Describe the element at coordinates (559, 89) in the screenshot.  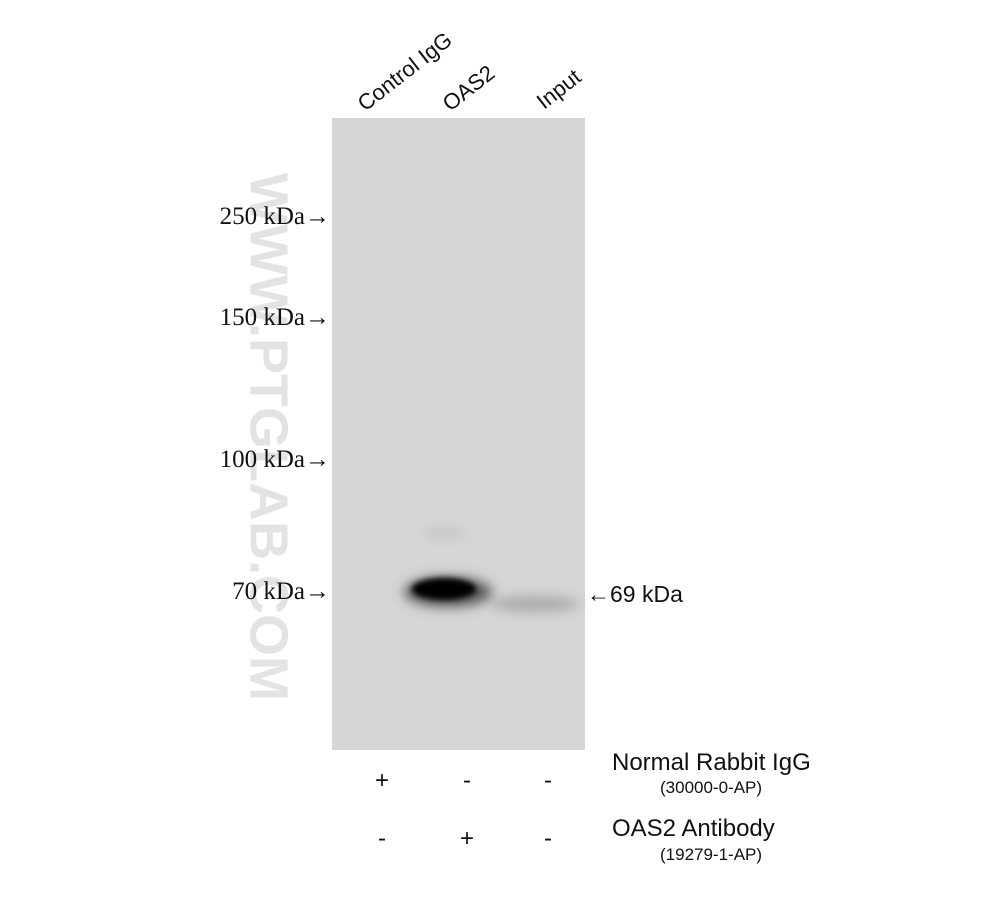
I see `lane-label: Input` at that location.